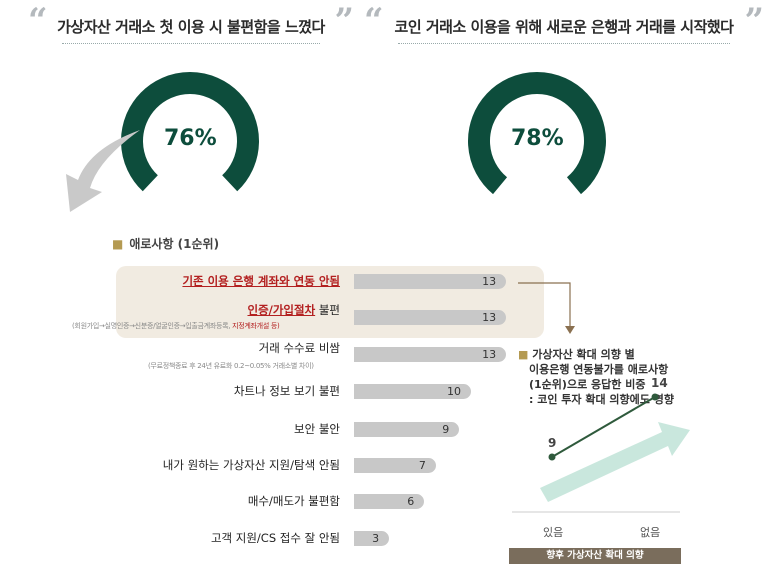  I want to click on x-tick-no: 없음, so click(650, 532).